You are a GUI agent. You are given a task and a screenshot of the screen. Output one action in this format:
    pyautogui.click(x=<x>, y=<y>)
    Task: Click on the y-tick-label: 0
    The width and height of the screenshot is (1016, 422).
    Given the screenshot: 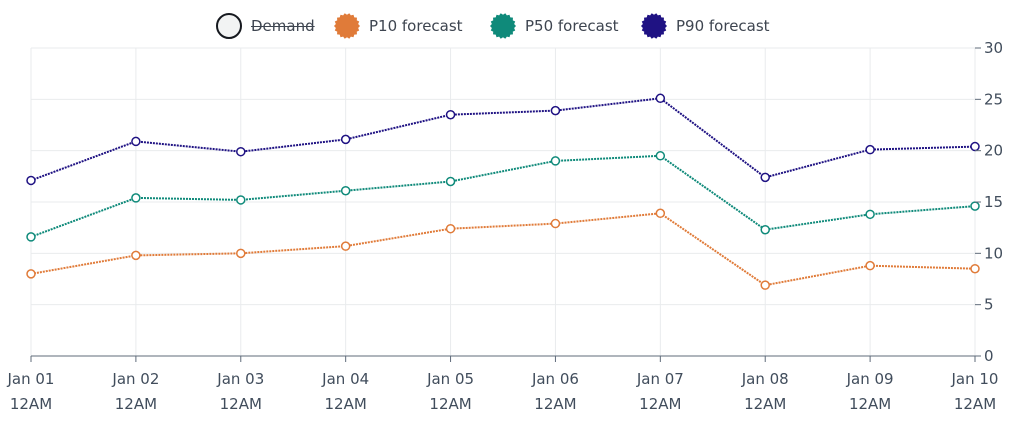 What is the action you would take?
    pyautogui.click(x=989, y=356)
    